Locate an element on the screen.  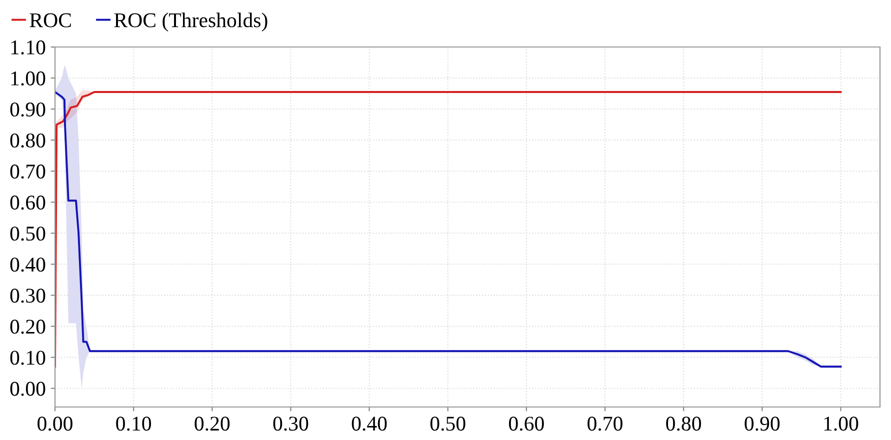
x-tick-label: 0.60 is located at coordinates (526, 423).